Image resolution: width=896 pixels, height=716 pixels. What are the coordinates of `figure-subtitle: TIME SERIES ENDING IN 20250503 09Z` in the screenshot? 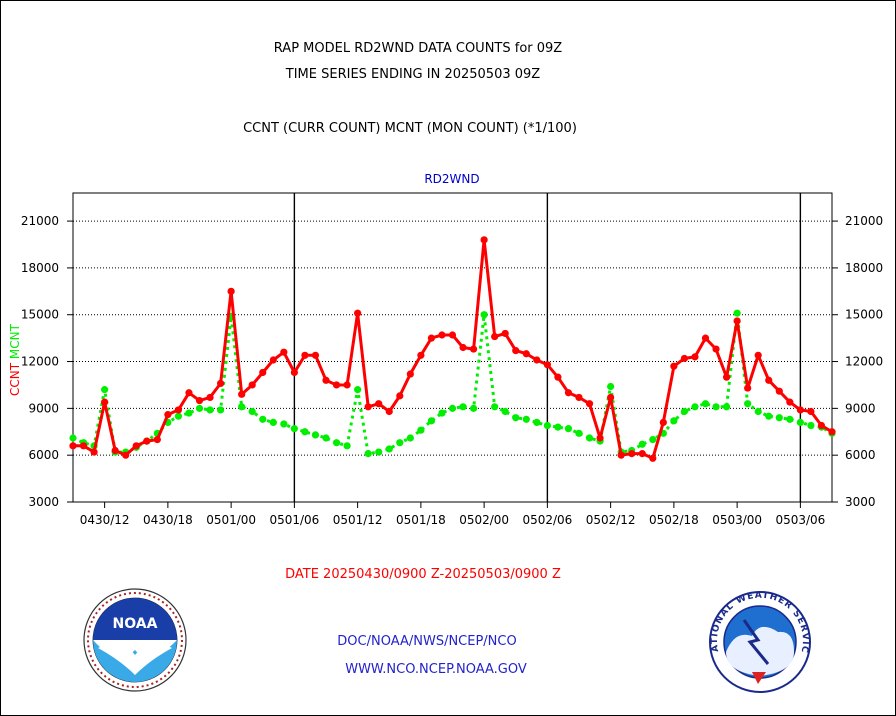 It's located at (413, 74).